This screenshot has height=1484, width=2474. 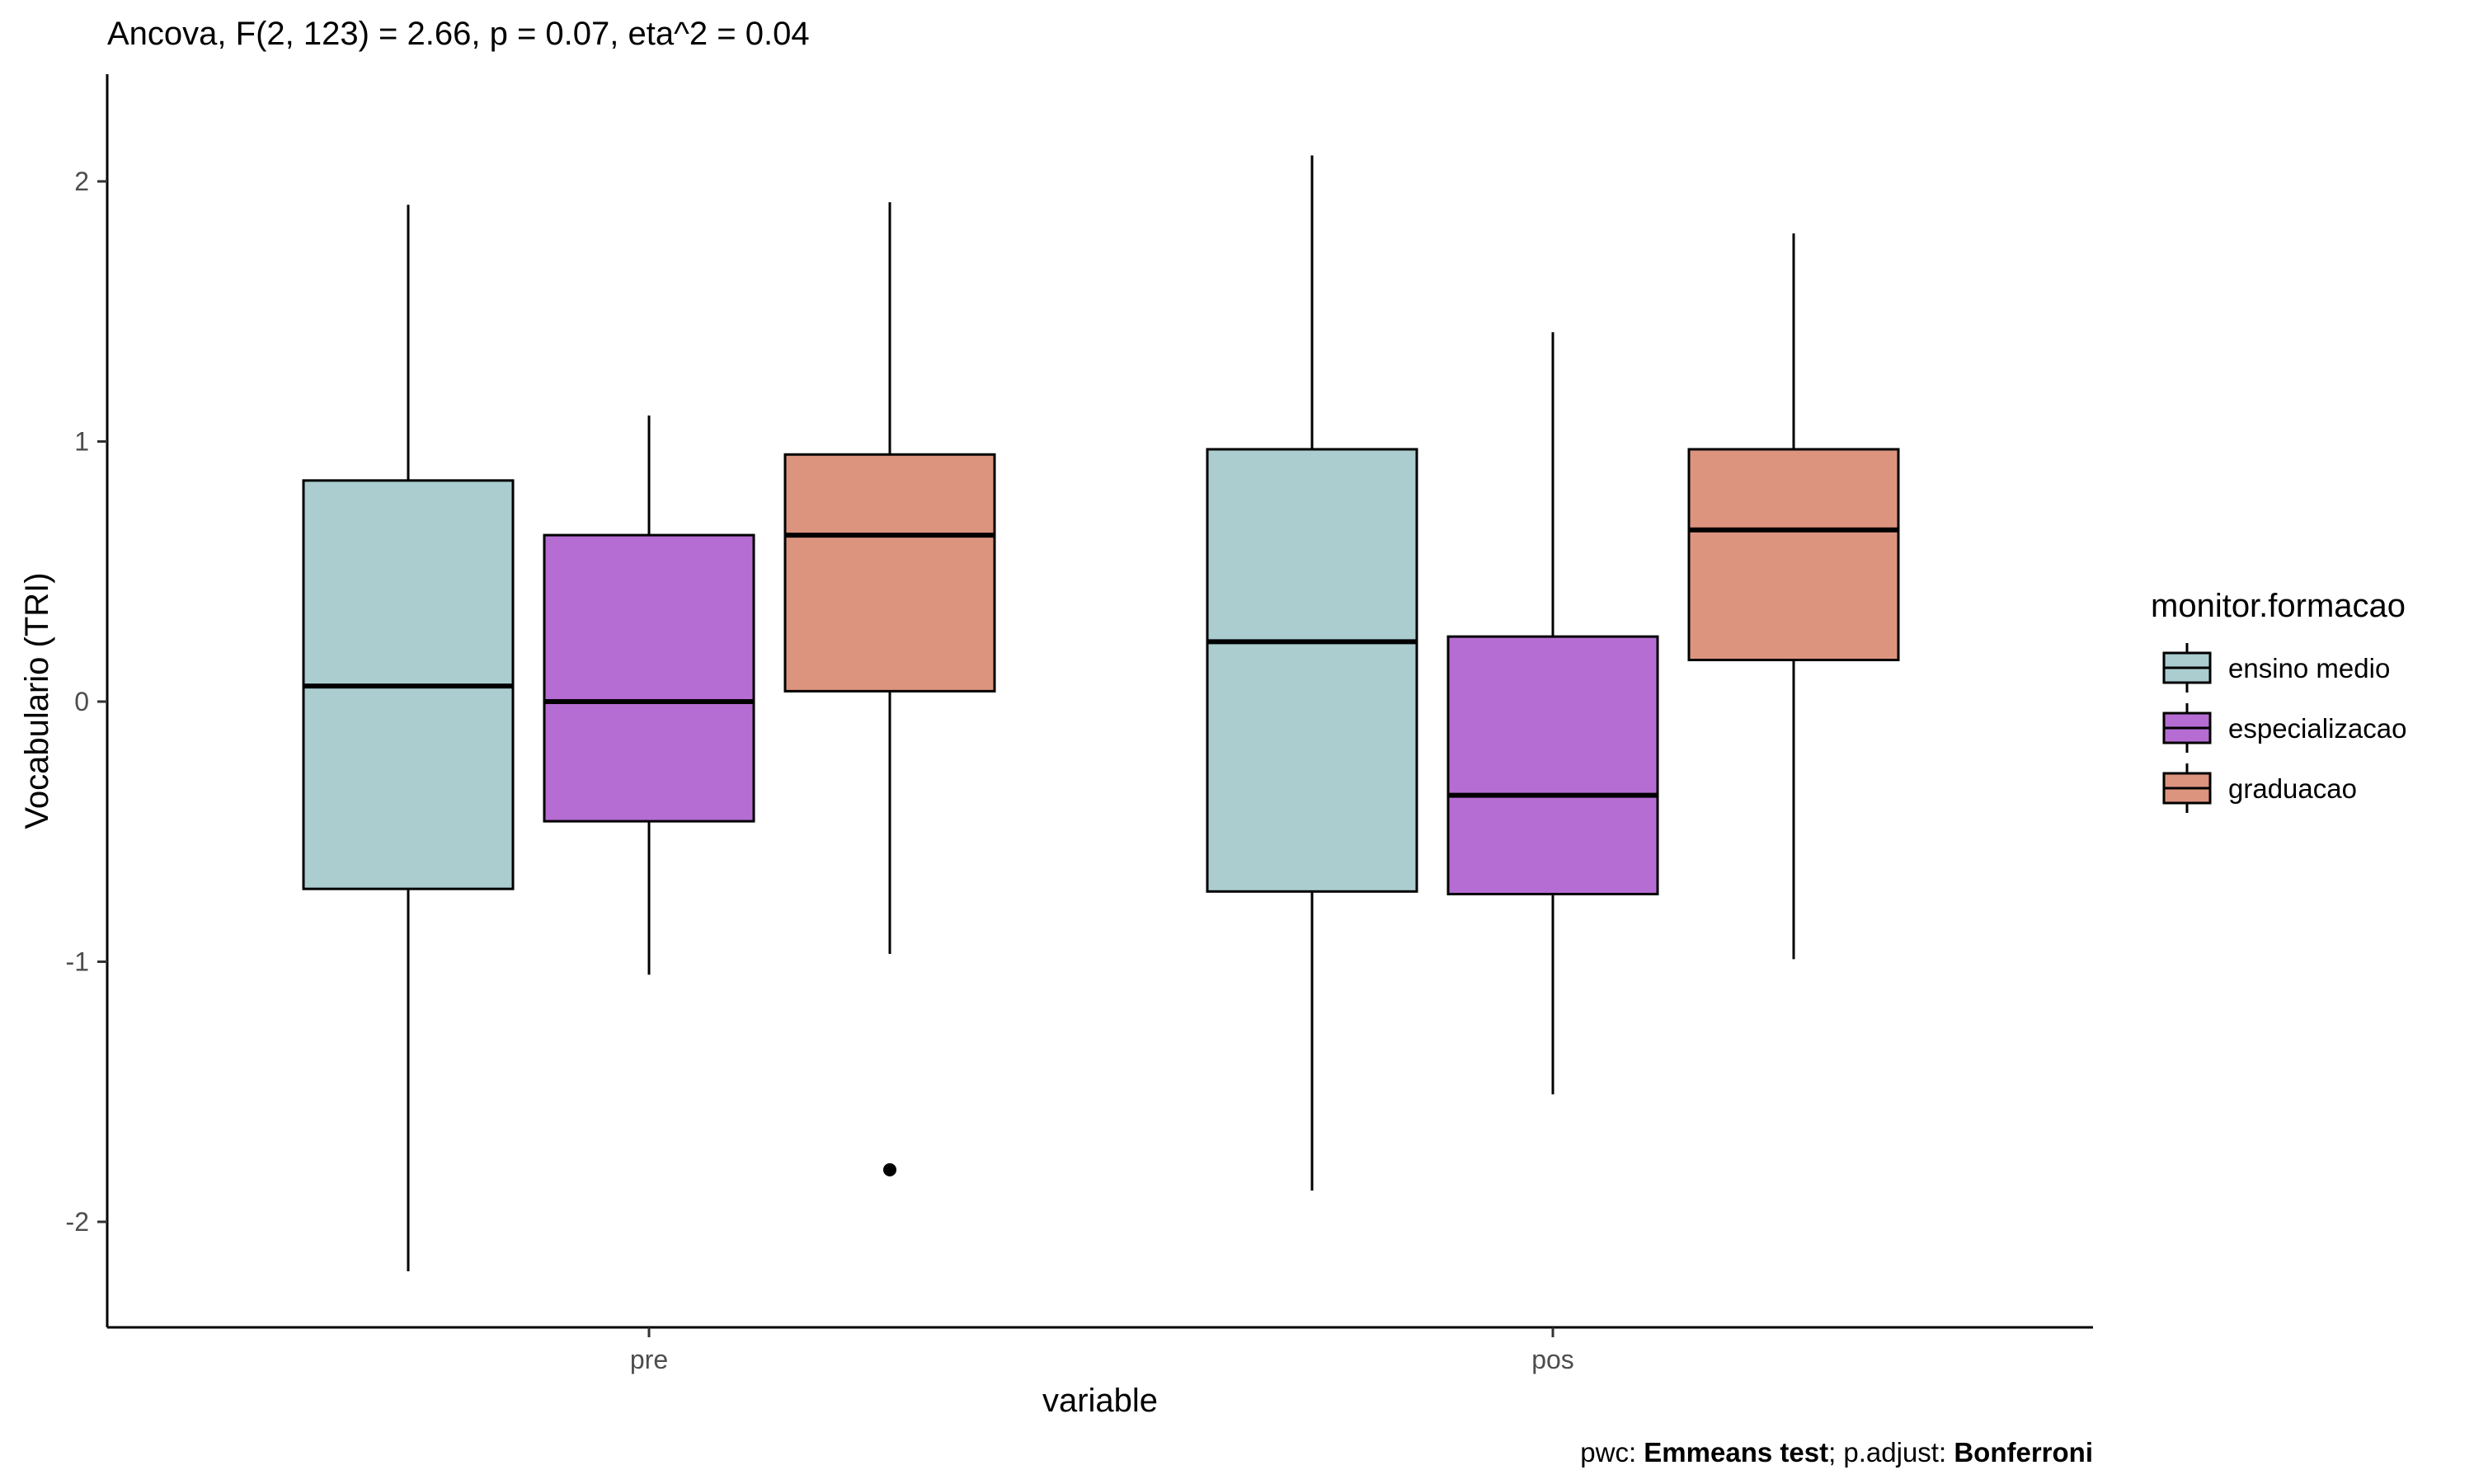 I want to click on caption: pwc: Emmeans test; p.adjust: Bonferroni, so click(x=1836, y=1452).